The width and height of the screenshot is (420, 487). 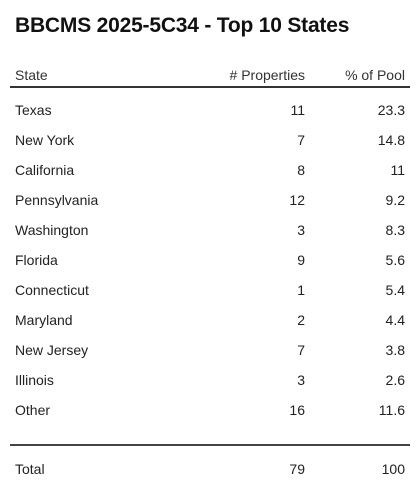 What do you see at coordinates (210, 290) in the screenshot?
I see `table-row: Connecticut 1 5.4` at bounding box center [210, 290].